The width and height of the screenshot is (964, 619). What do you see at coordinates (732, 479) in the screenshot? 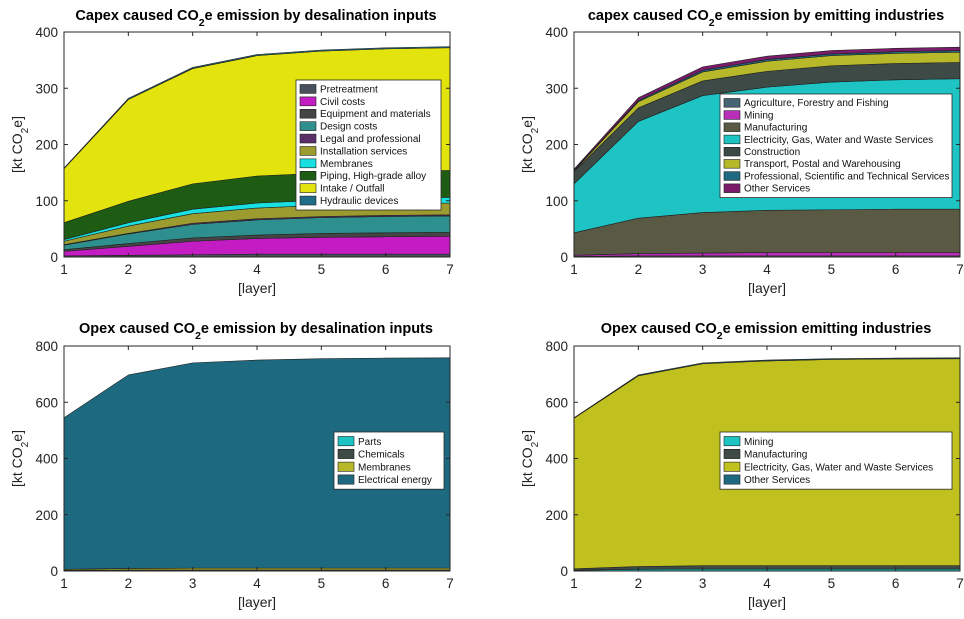
I see `legend-swatch-other-services` at bounding box center [732, 479].